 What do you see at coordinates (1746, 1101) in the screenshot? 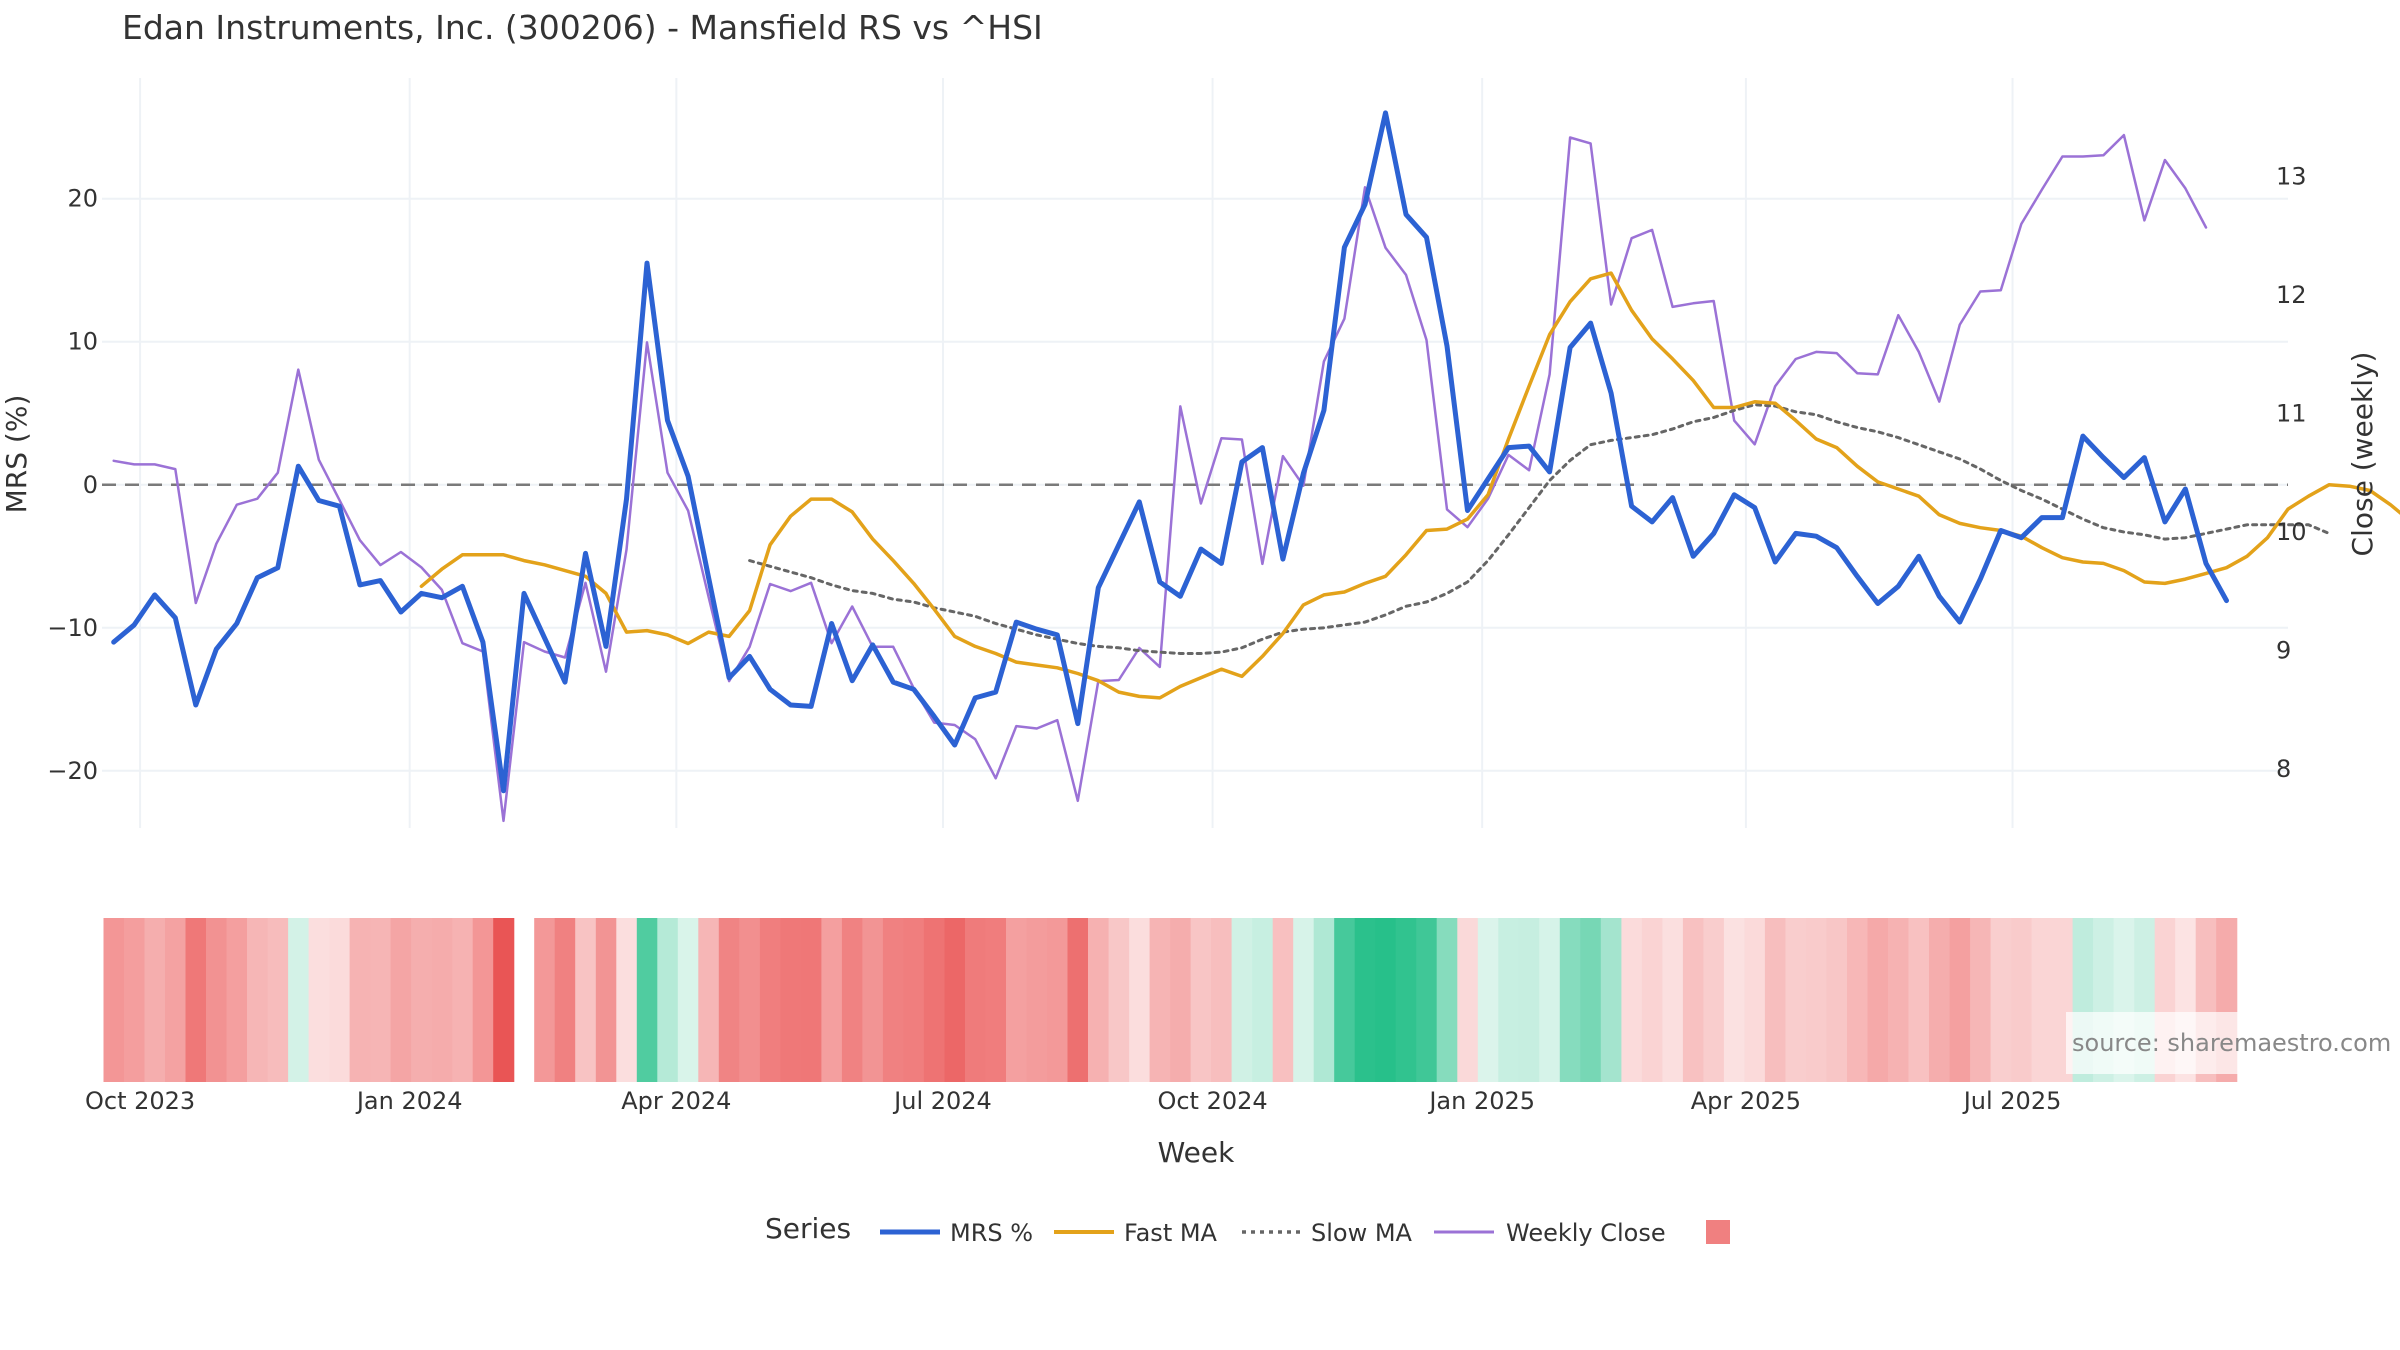
I see `x-tick-label: Apr 2025` at bounding box center [1746, 1101].